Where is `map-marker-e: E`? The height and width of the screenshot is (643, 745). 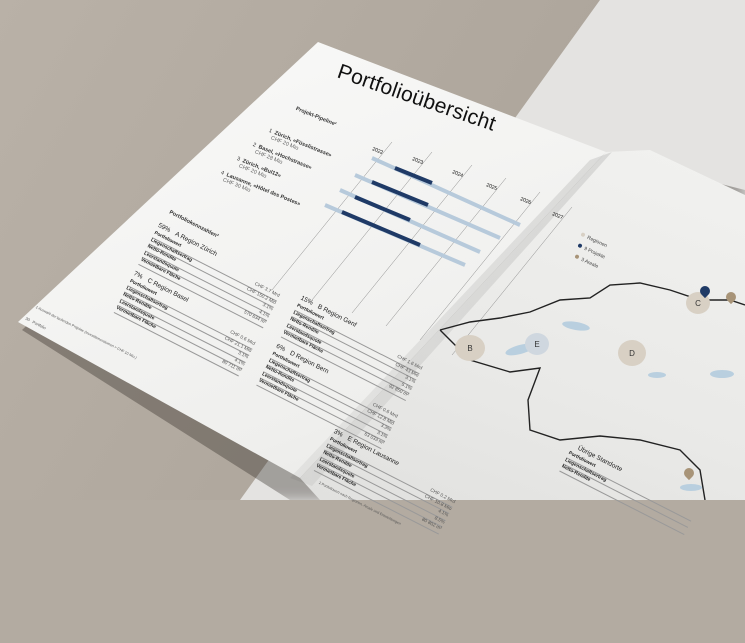
map-marker-e: E is located at coordinates (537, 344).